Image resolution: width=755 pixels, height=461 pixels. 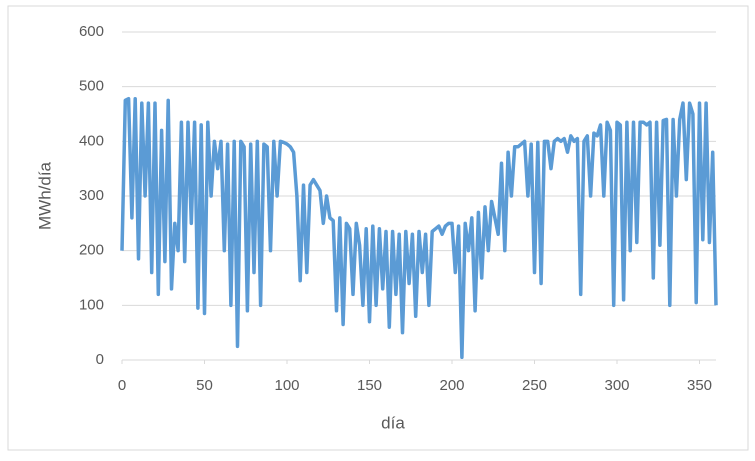 I want to click on x-tick-label: 200, so click(x=451, y=385).